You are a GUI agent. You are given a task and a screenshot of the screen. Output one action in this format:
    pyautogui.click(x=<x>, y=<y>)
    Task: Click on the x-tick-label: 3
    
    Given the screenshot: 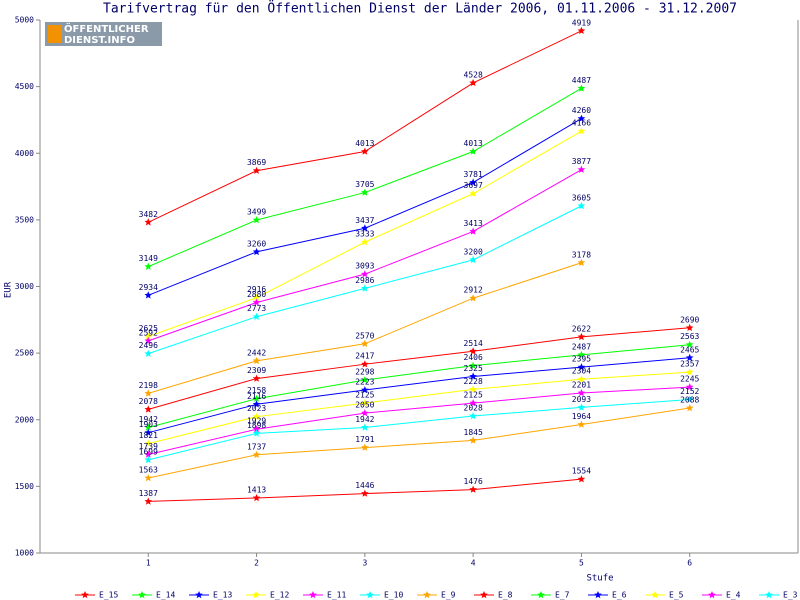 What is the action you would take?
    pyautogui.click(x=364, y=563)
    